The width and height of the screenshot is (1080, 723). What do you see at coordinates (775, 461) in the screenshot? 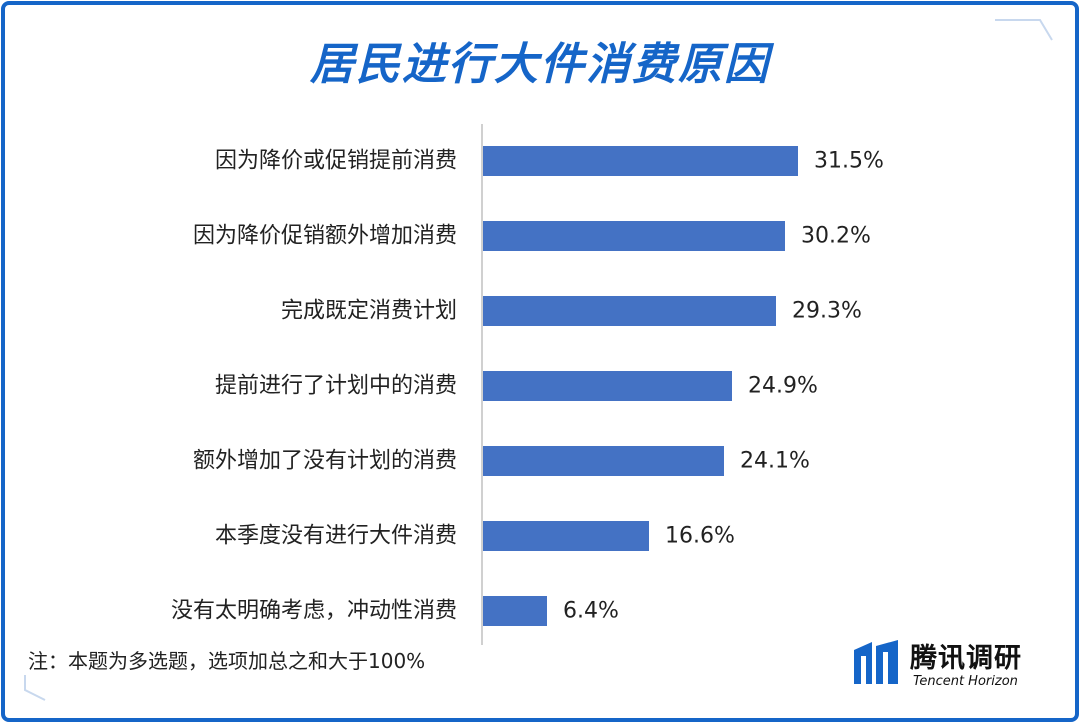
I see `data-label: 24.1%` at bounding box center [775, 461].